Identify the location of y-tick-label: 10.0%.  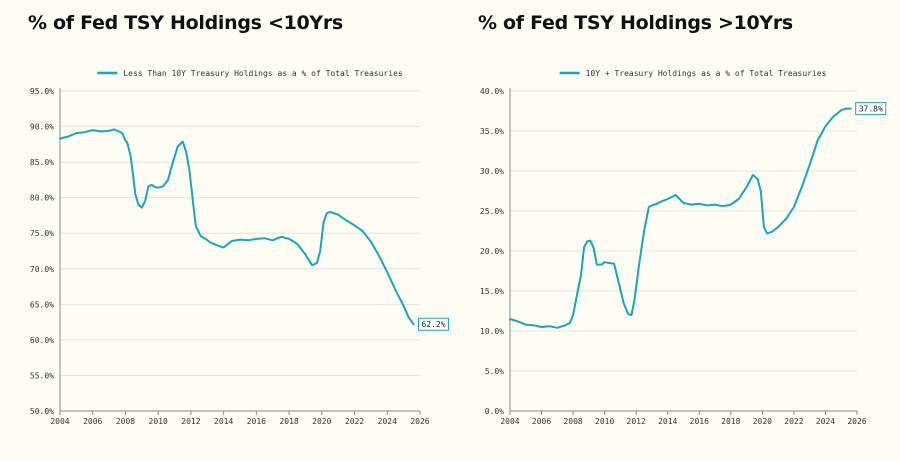
(492, 331).